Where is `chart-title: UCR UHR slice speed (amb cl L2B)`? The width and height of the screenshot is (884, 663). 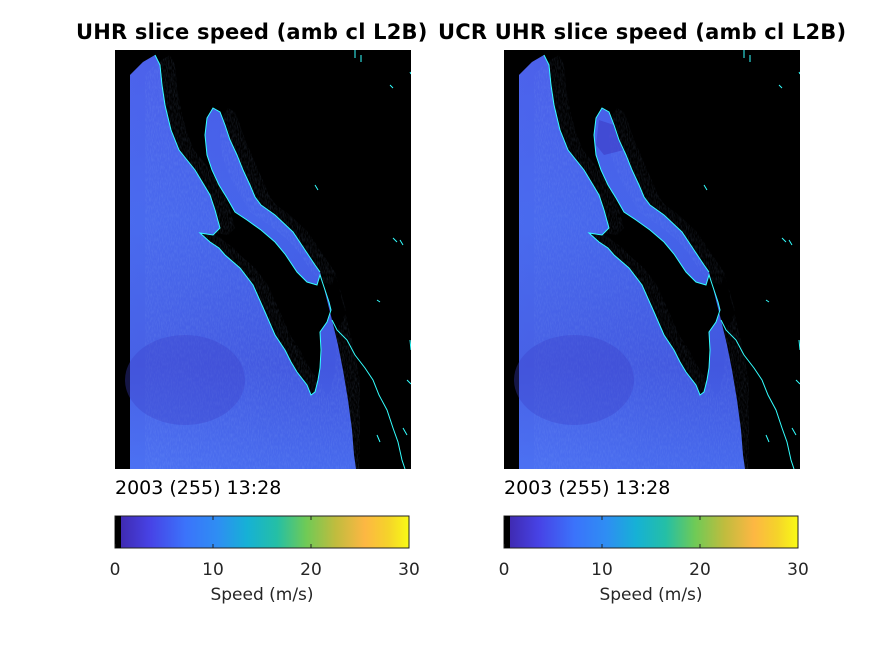 chart-title: UCR UHR slice speed (amb cl L2B) is located at coordinates (642, 32).